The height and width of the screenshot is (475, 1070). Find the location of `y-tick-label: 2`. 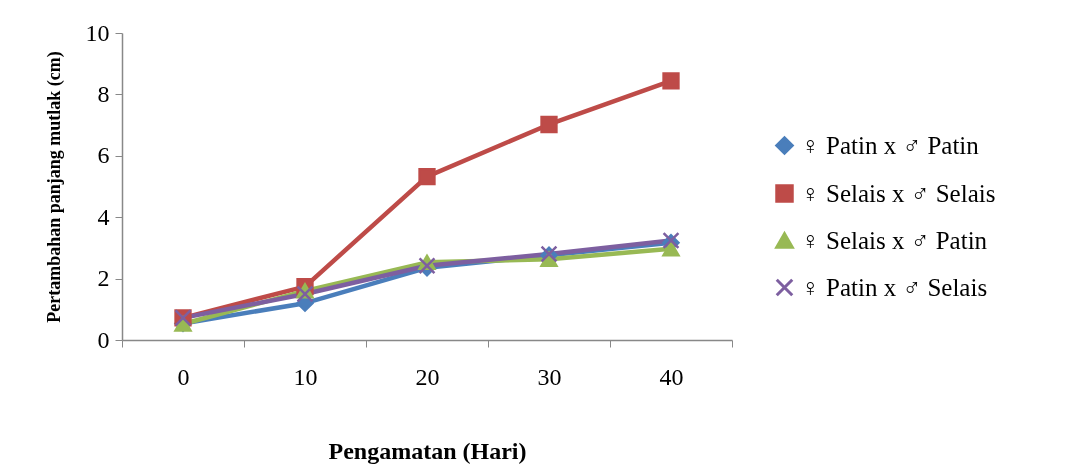

y-tick-label: 2 is located at coordinates (103, 278).